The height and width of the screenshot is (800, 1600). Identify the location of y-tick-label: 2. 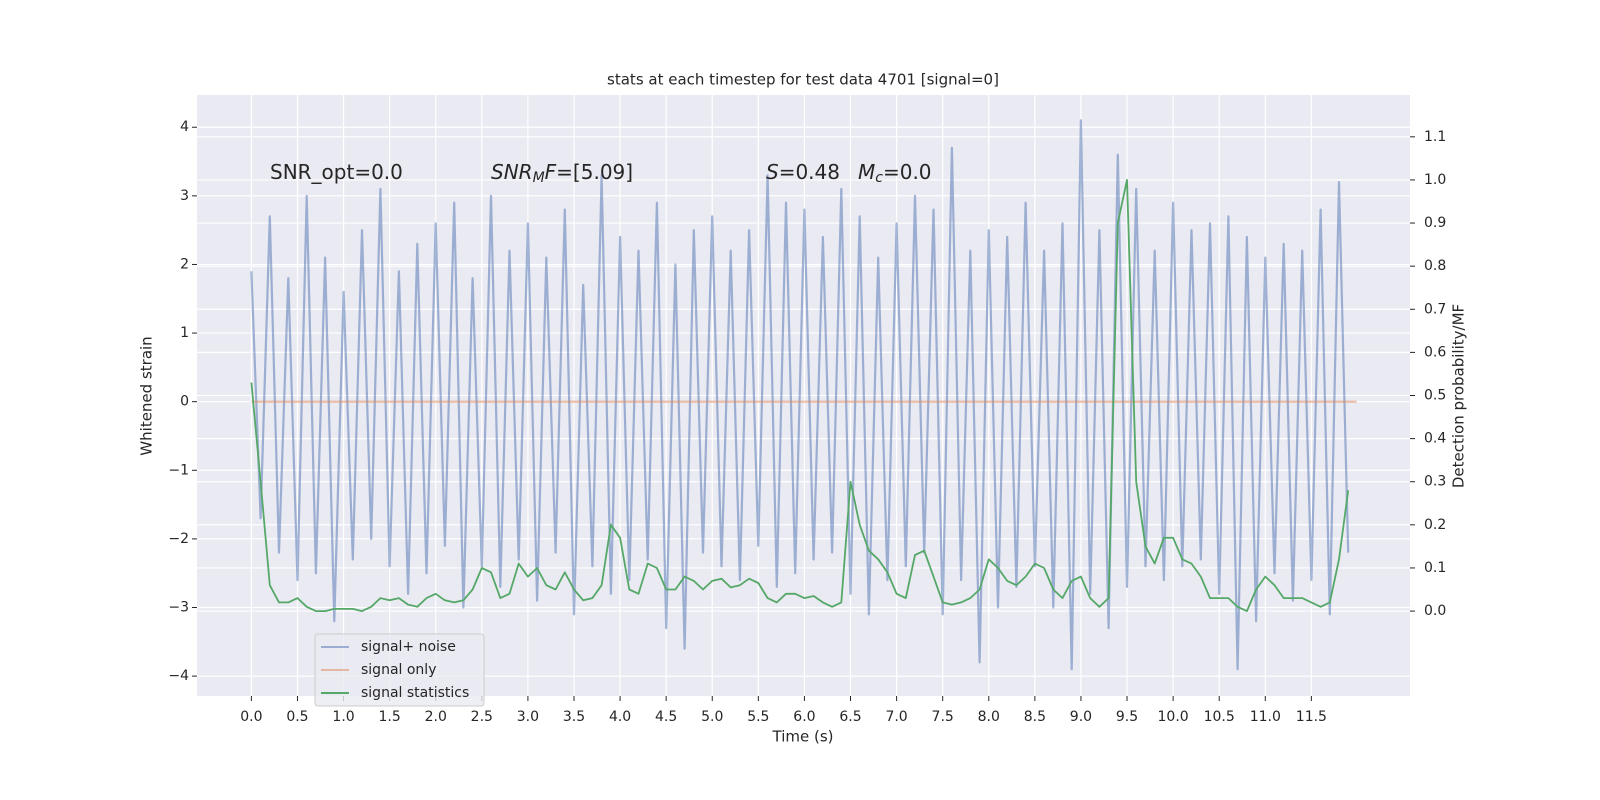
(184, 264).